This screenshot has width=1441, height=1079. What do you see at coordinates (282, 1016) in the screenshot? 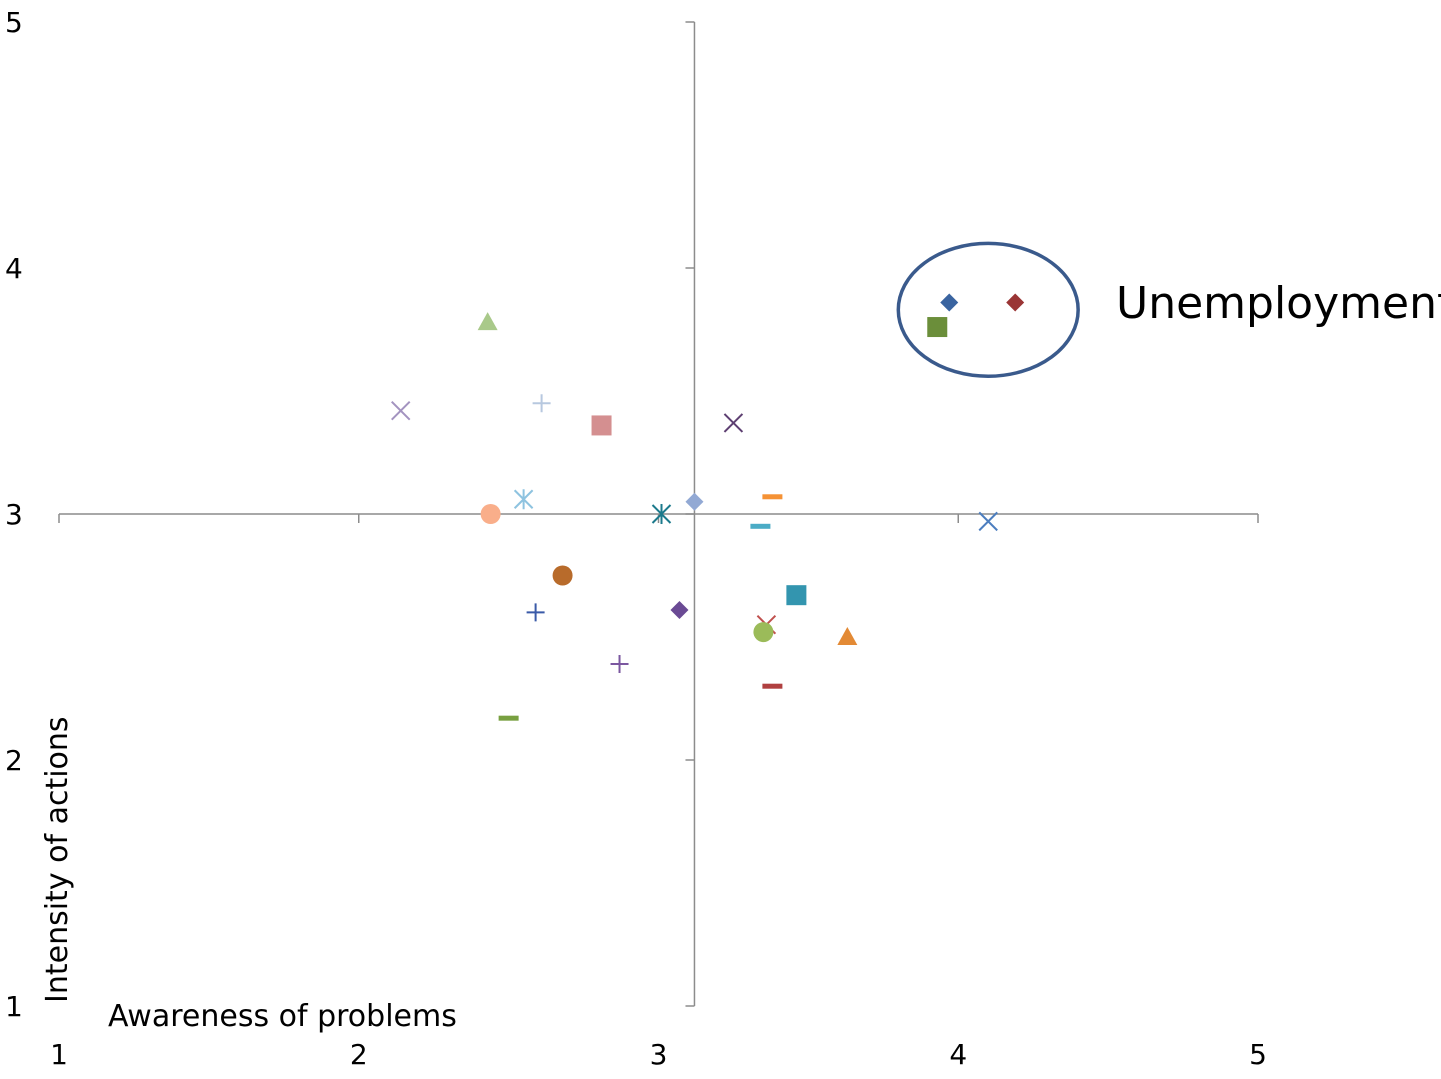
I see `x-axis-title: Awareness of problems` at bounding box center [282, 1016].